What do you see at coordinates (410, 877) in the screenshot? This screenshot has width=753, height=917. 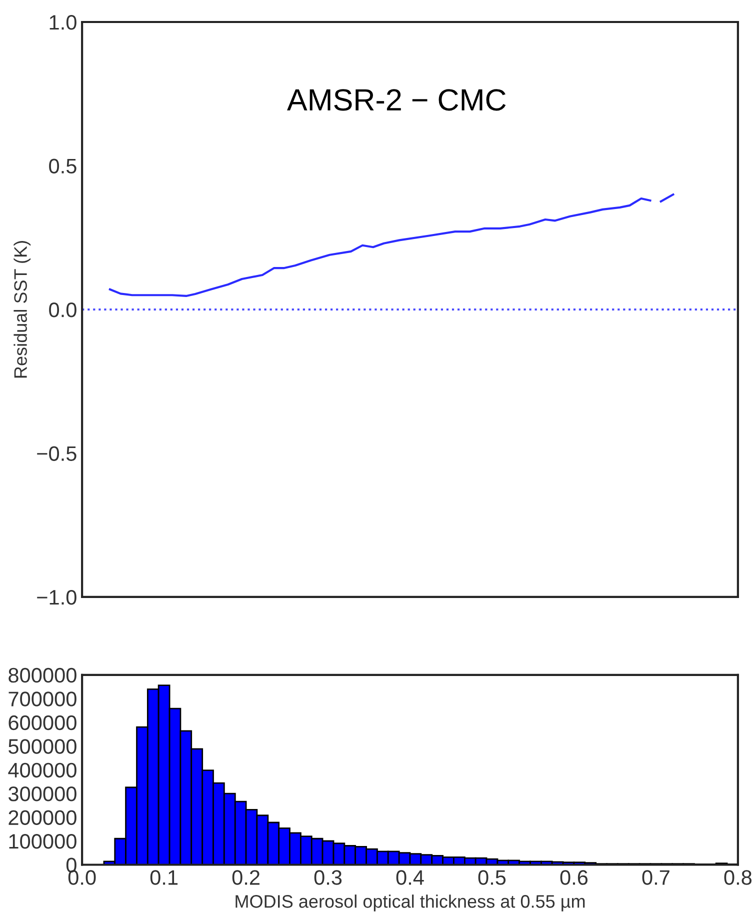 I see `x-tick-label: 0.4` at bounding box center [410, 877].